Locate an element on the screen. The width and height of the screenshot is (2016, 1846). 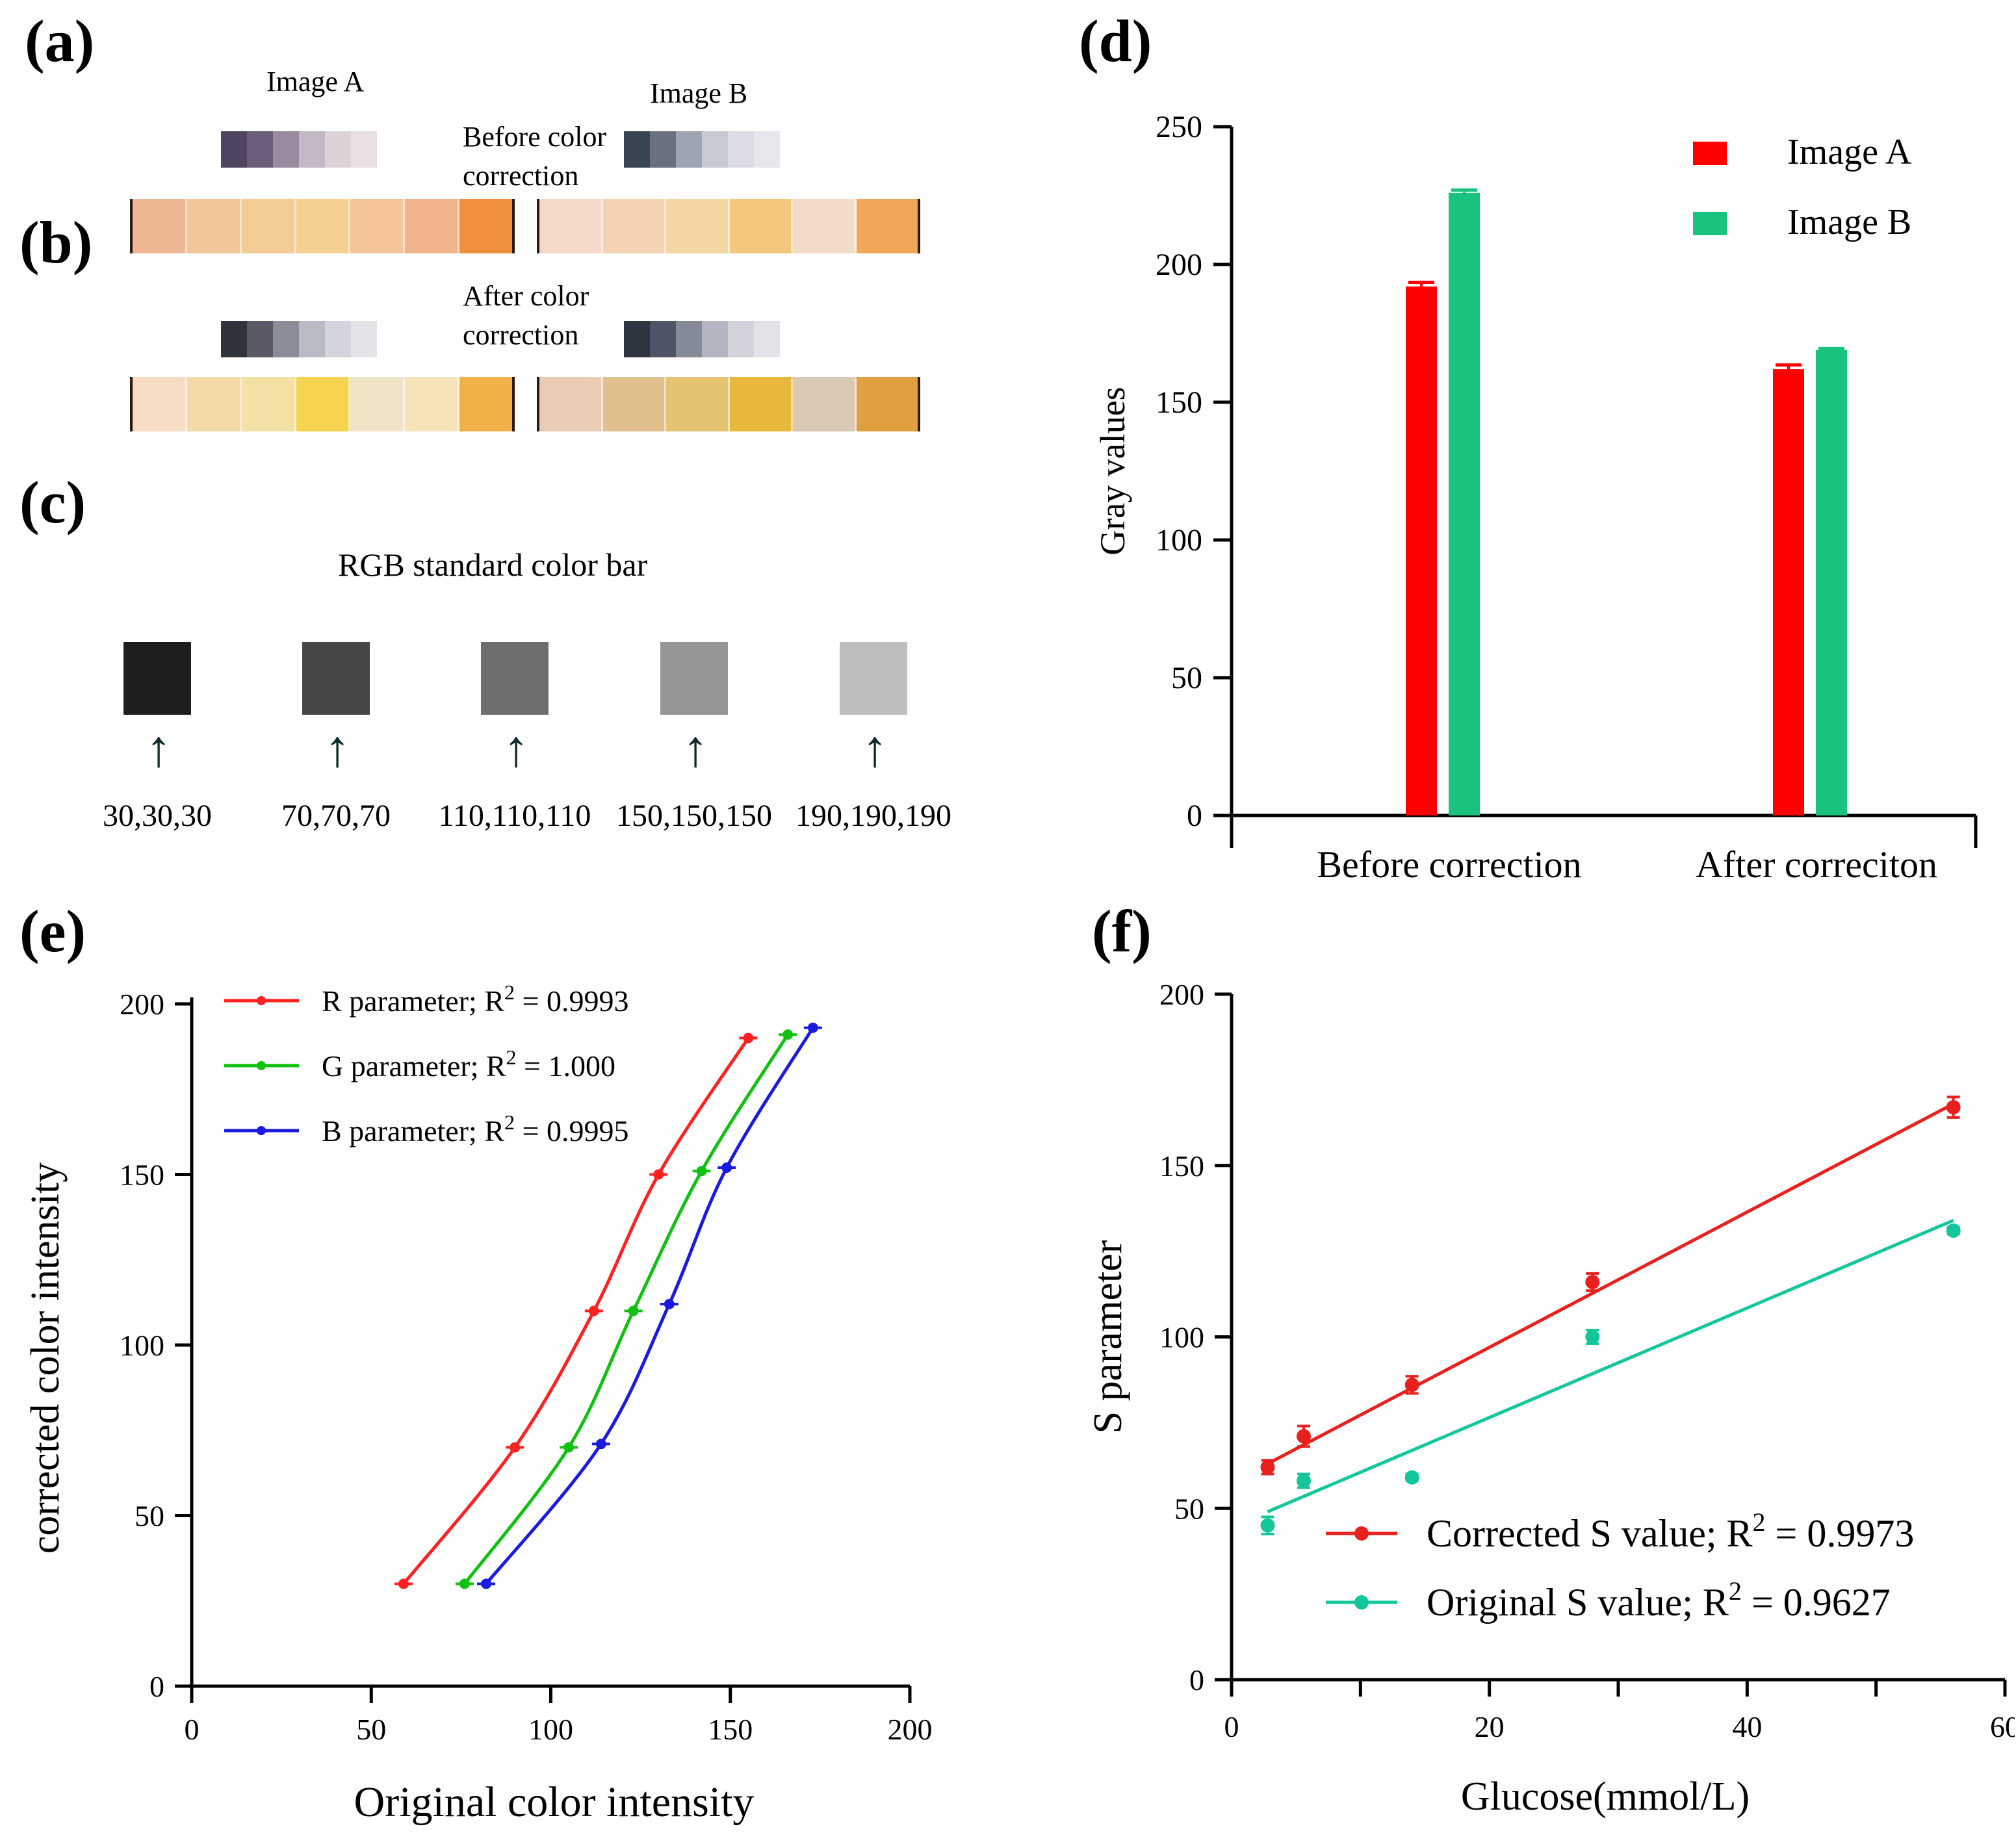
test-strip-image-a-after is located at coordinates (322, 404).